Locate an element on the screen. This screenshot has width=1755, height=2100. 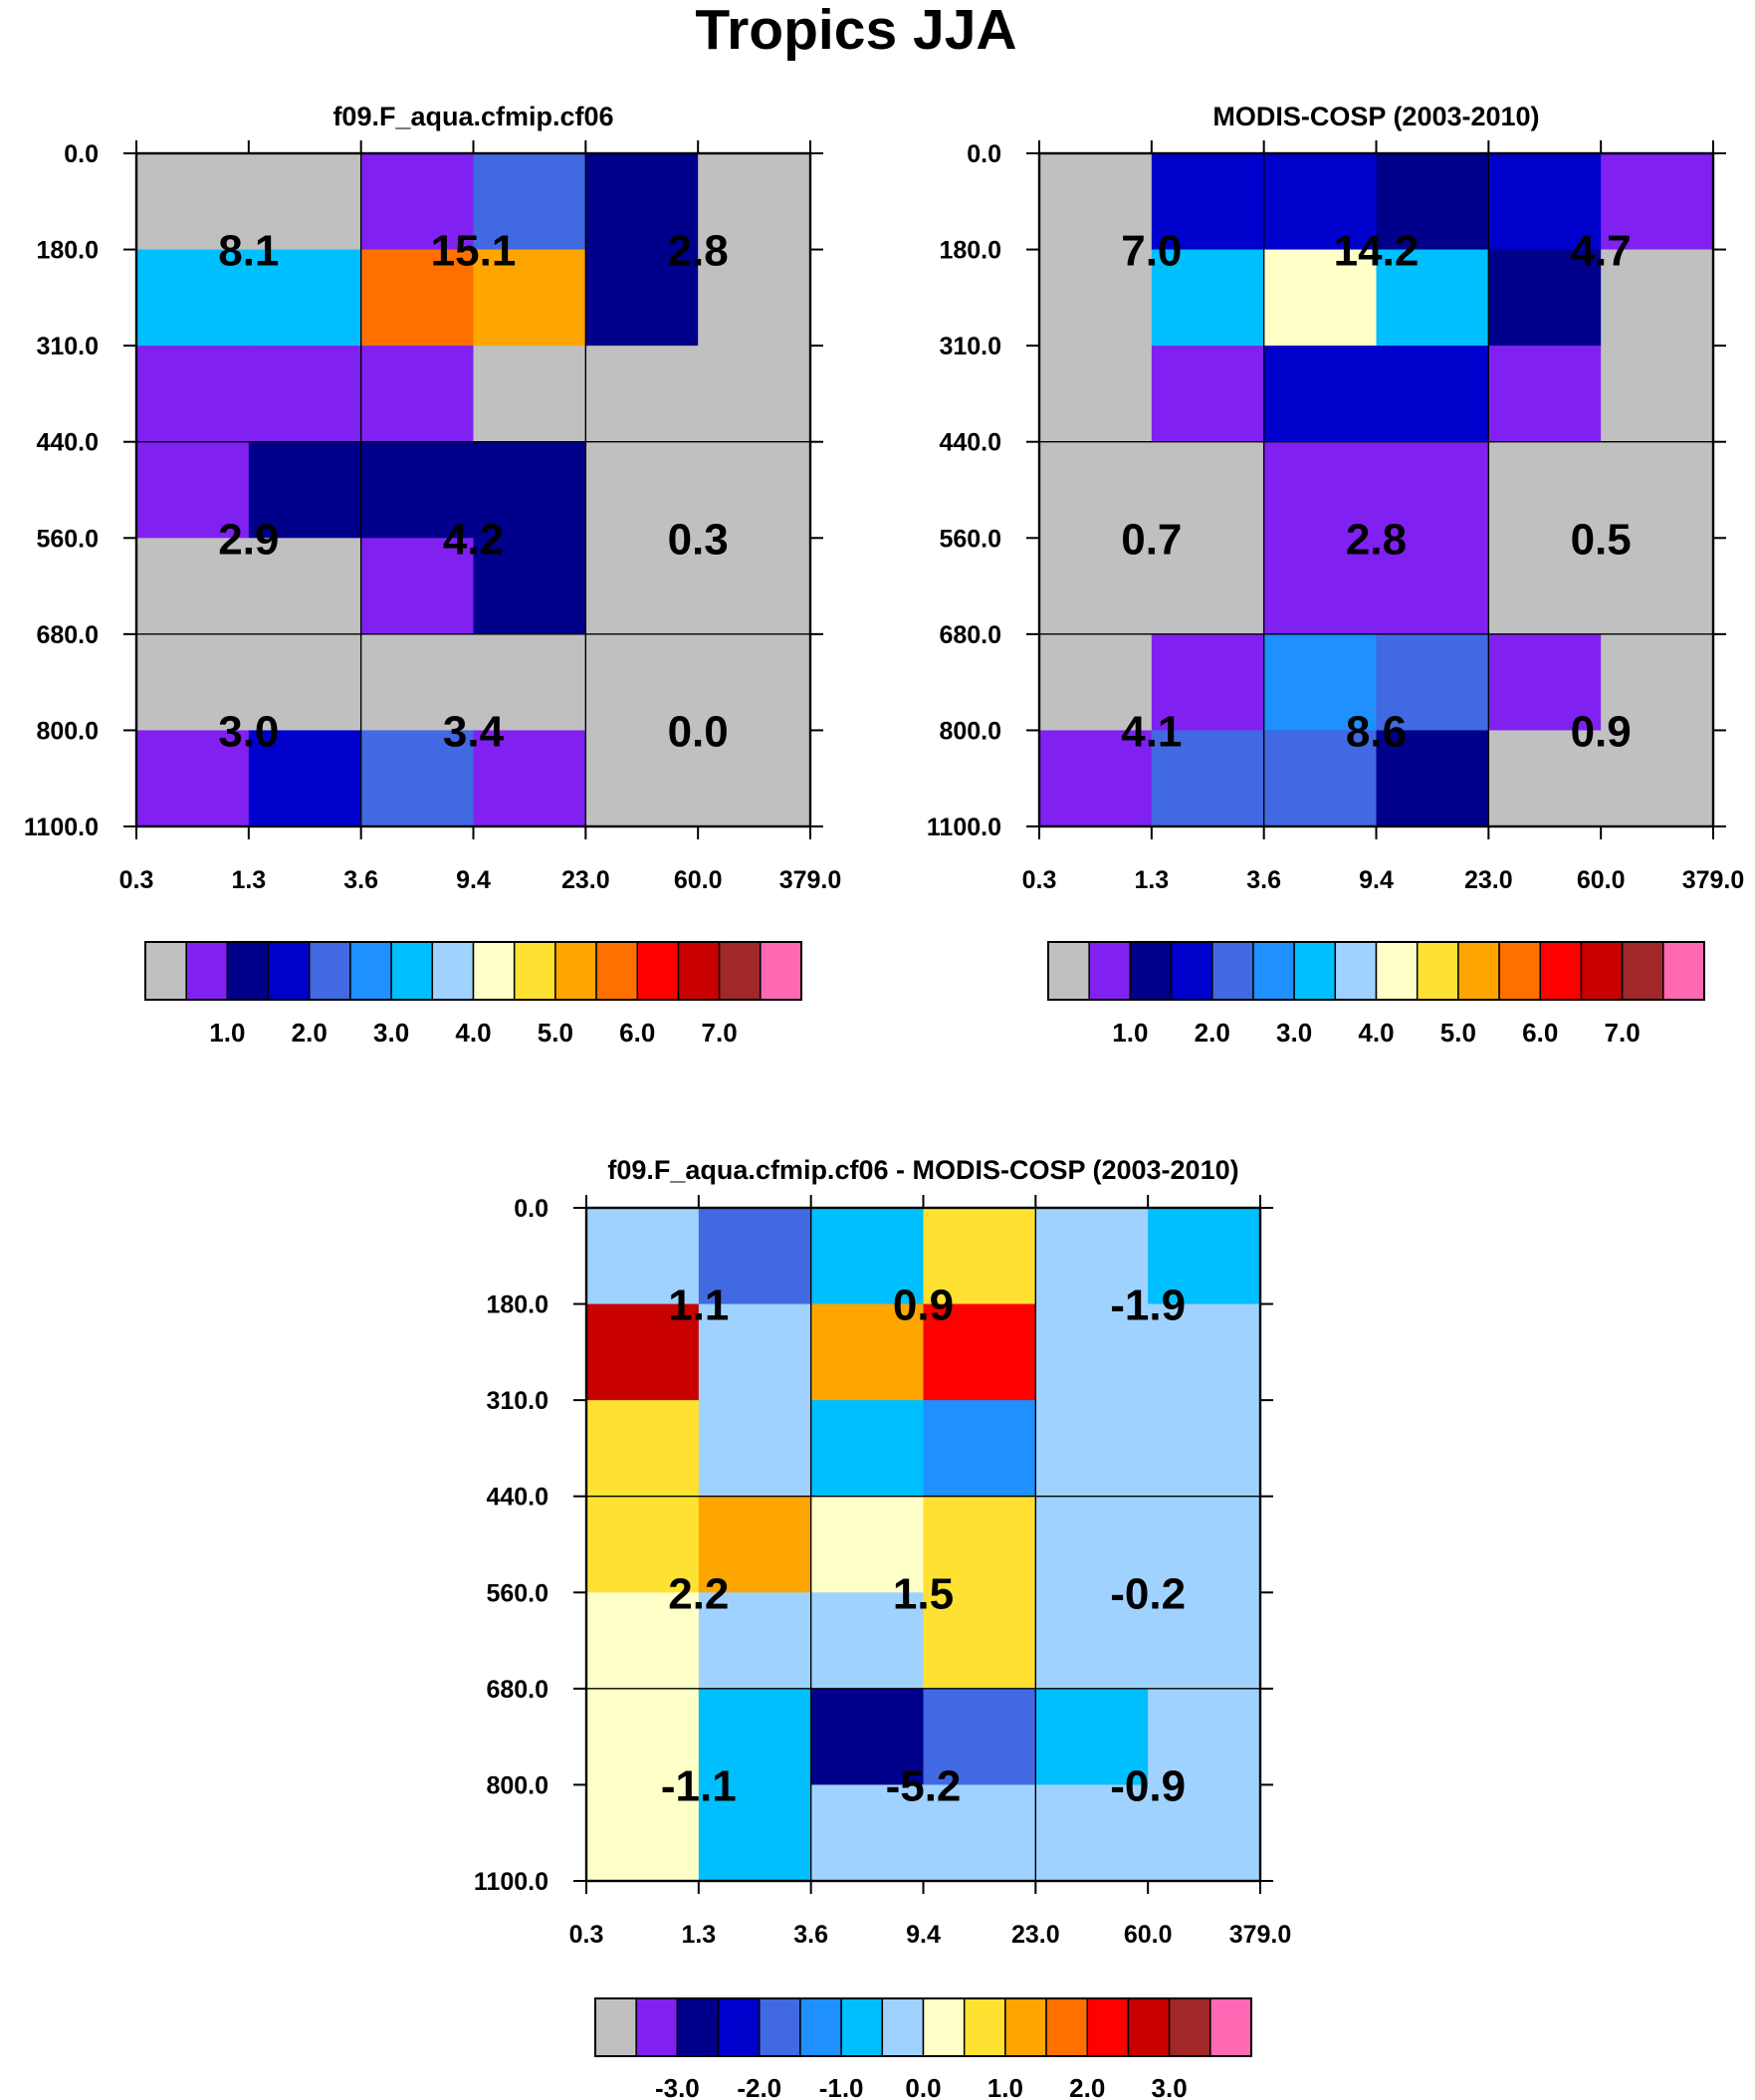
colorbar-label: 5.0 is located at coordinates (1458, 1033).